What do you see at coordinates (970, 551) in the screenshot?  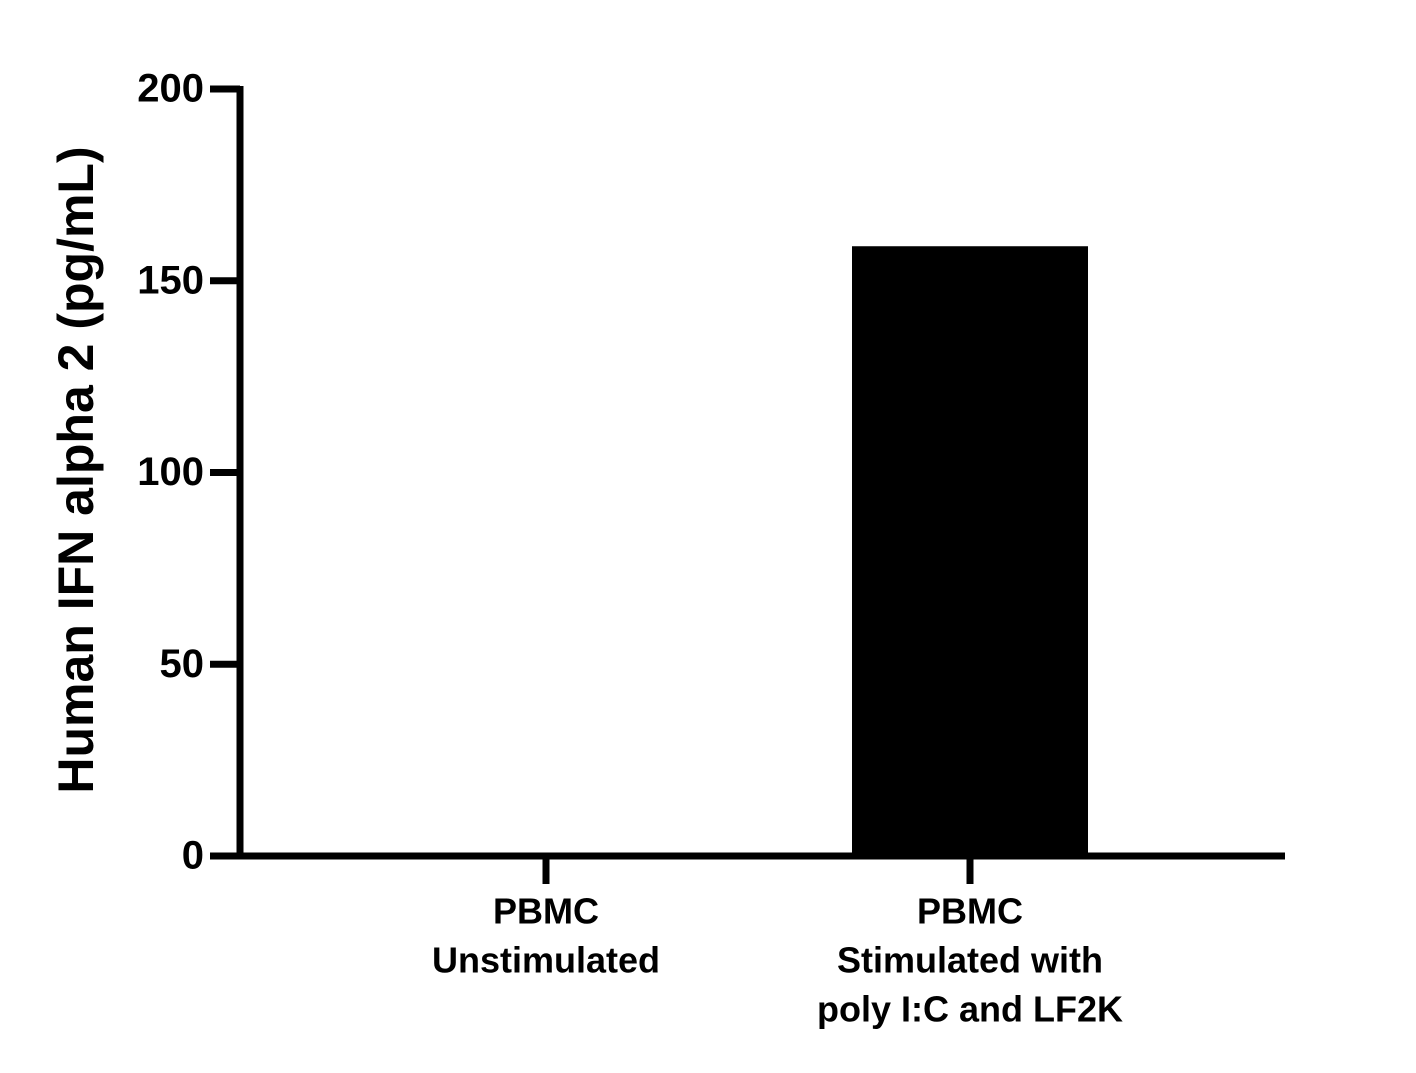 I see `bar` at bounding box center [970, 551].